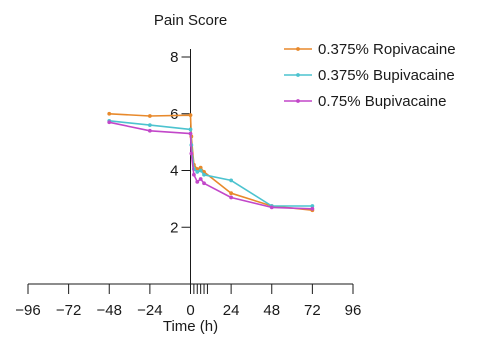 This screenshot has width=491, height=340. I want to click on legend-item-2: 0.375% Bupivacaine, so click(369, 75).